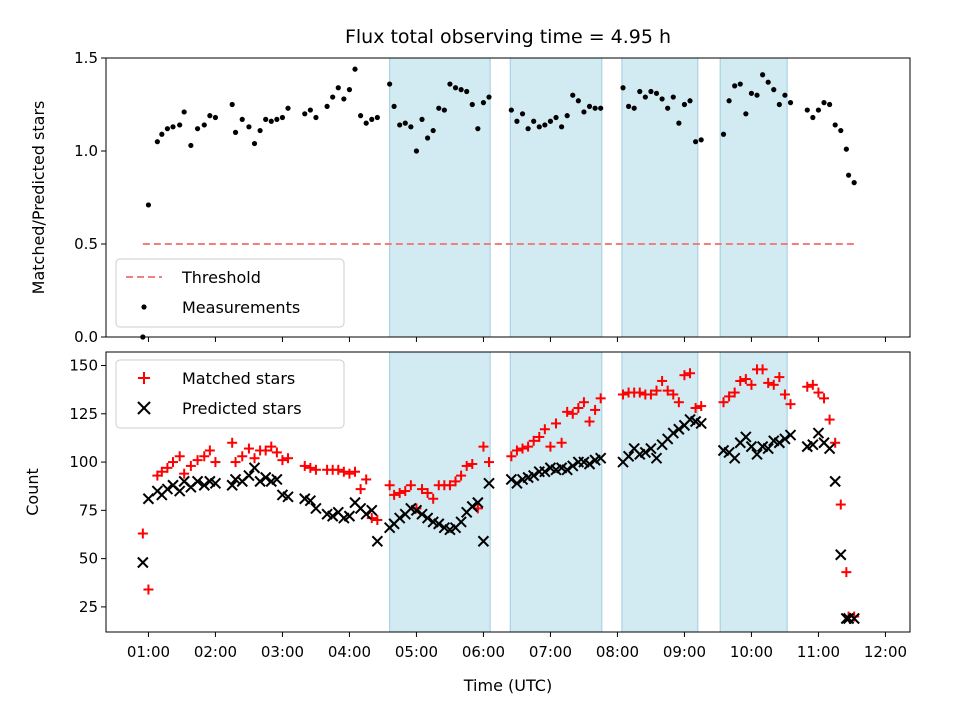  Describe the element at coordinates (90, 197) in the screenshot. I see `y-axis-ticks: 0.0 0.5 1.0 1.5` at that location.